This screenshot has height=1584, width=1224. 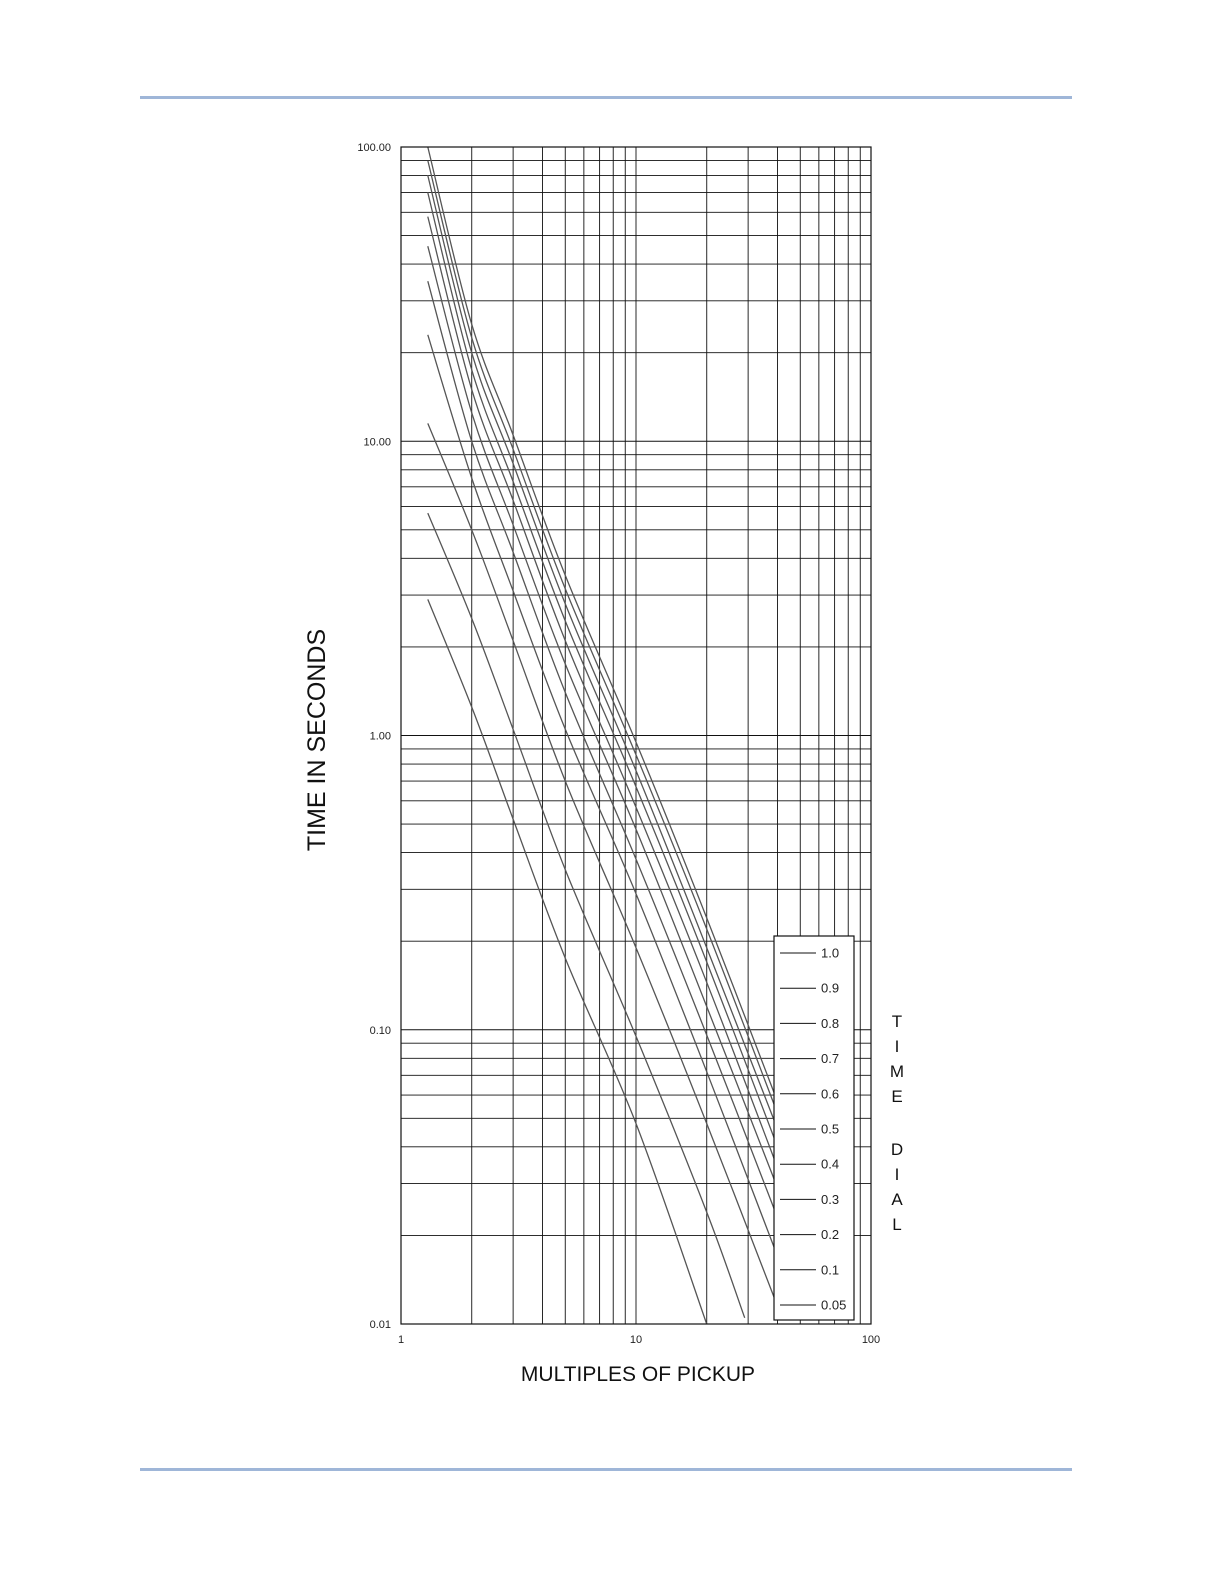 What do you see at coordinates (896, 1096) in the screenshot?
I see `side-title-letter: E` at bounding box center [896, 1096].